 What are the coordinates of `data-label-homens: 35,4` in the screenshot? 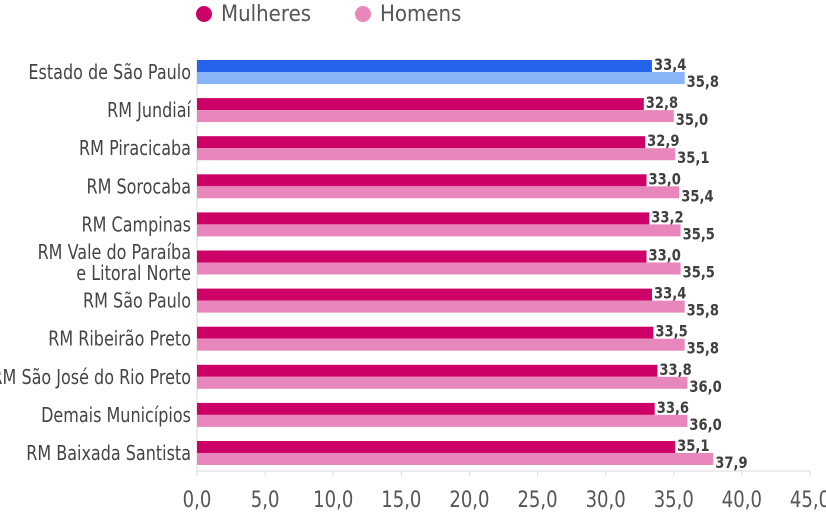 It's located at (697, 196).